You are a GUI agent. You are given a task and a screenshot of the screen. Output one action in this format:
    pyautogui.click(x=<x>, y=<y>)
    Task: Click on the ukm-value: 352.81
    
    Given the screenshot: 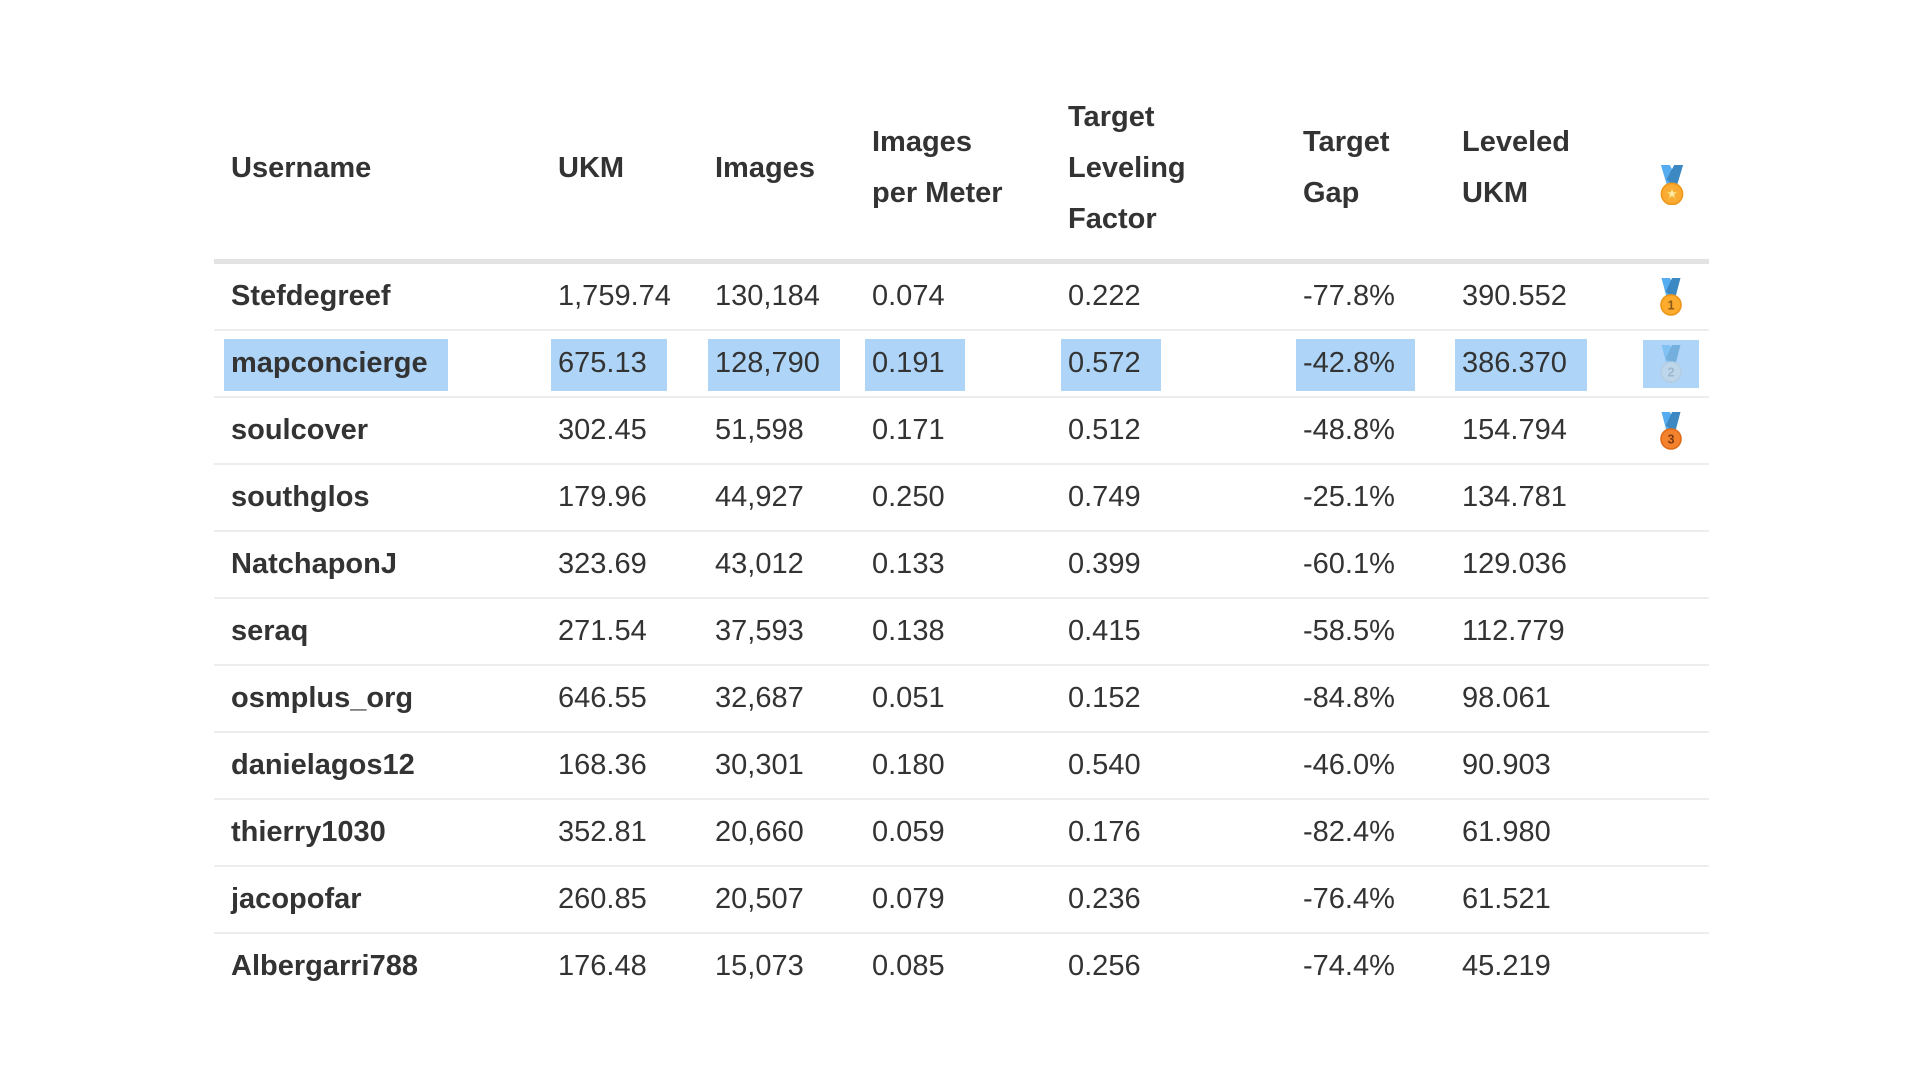 What is the action you would take?
    pyautogui.click(x=602, y=832)
    